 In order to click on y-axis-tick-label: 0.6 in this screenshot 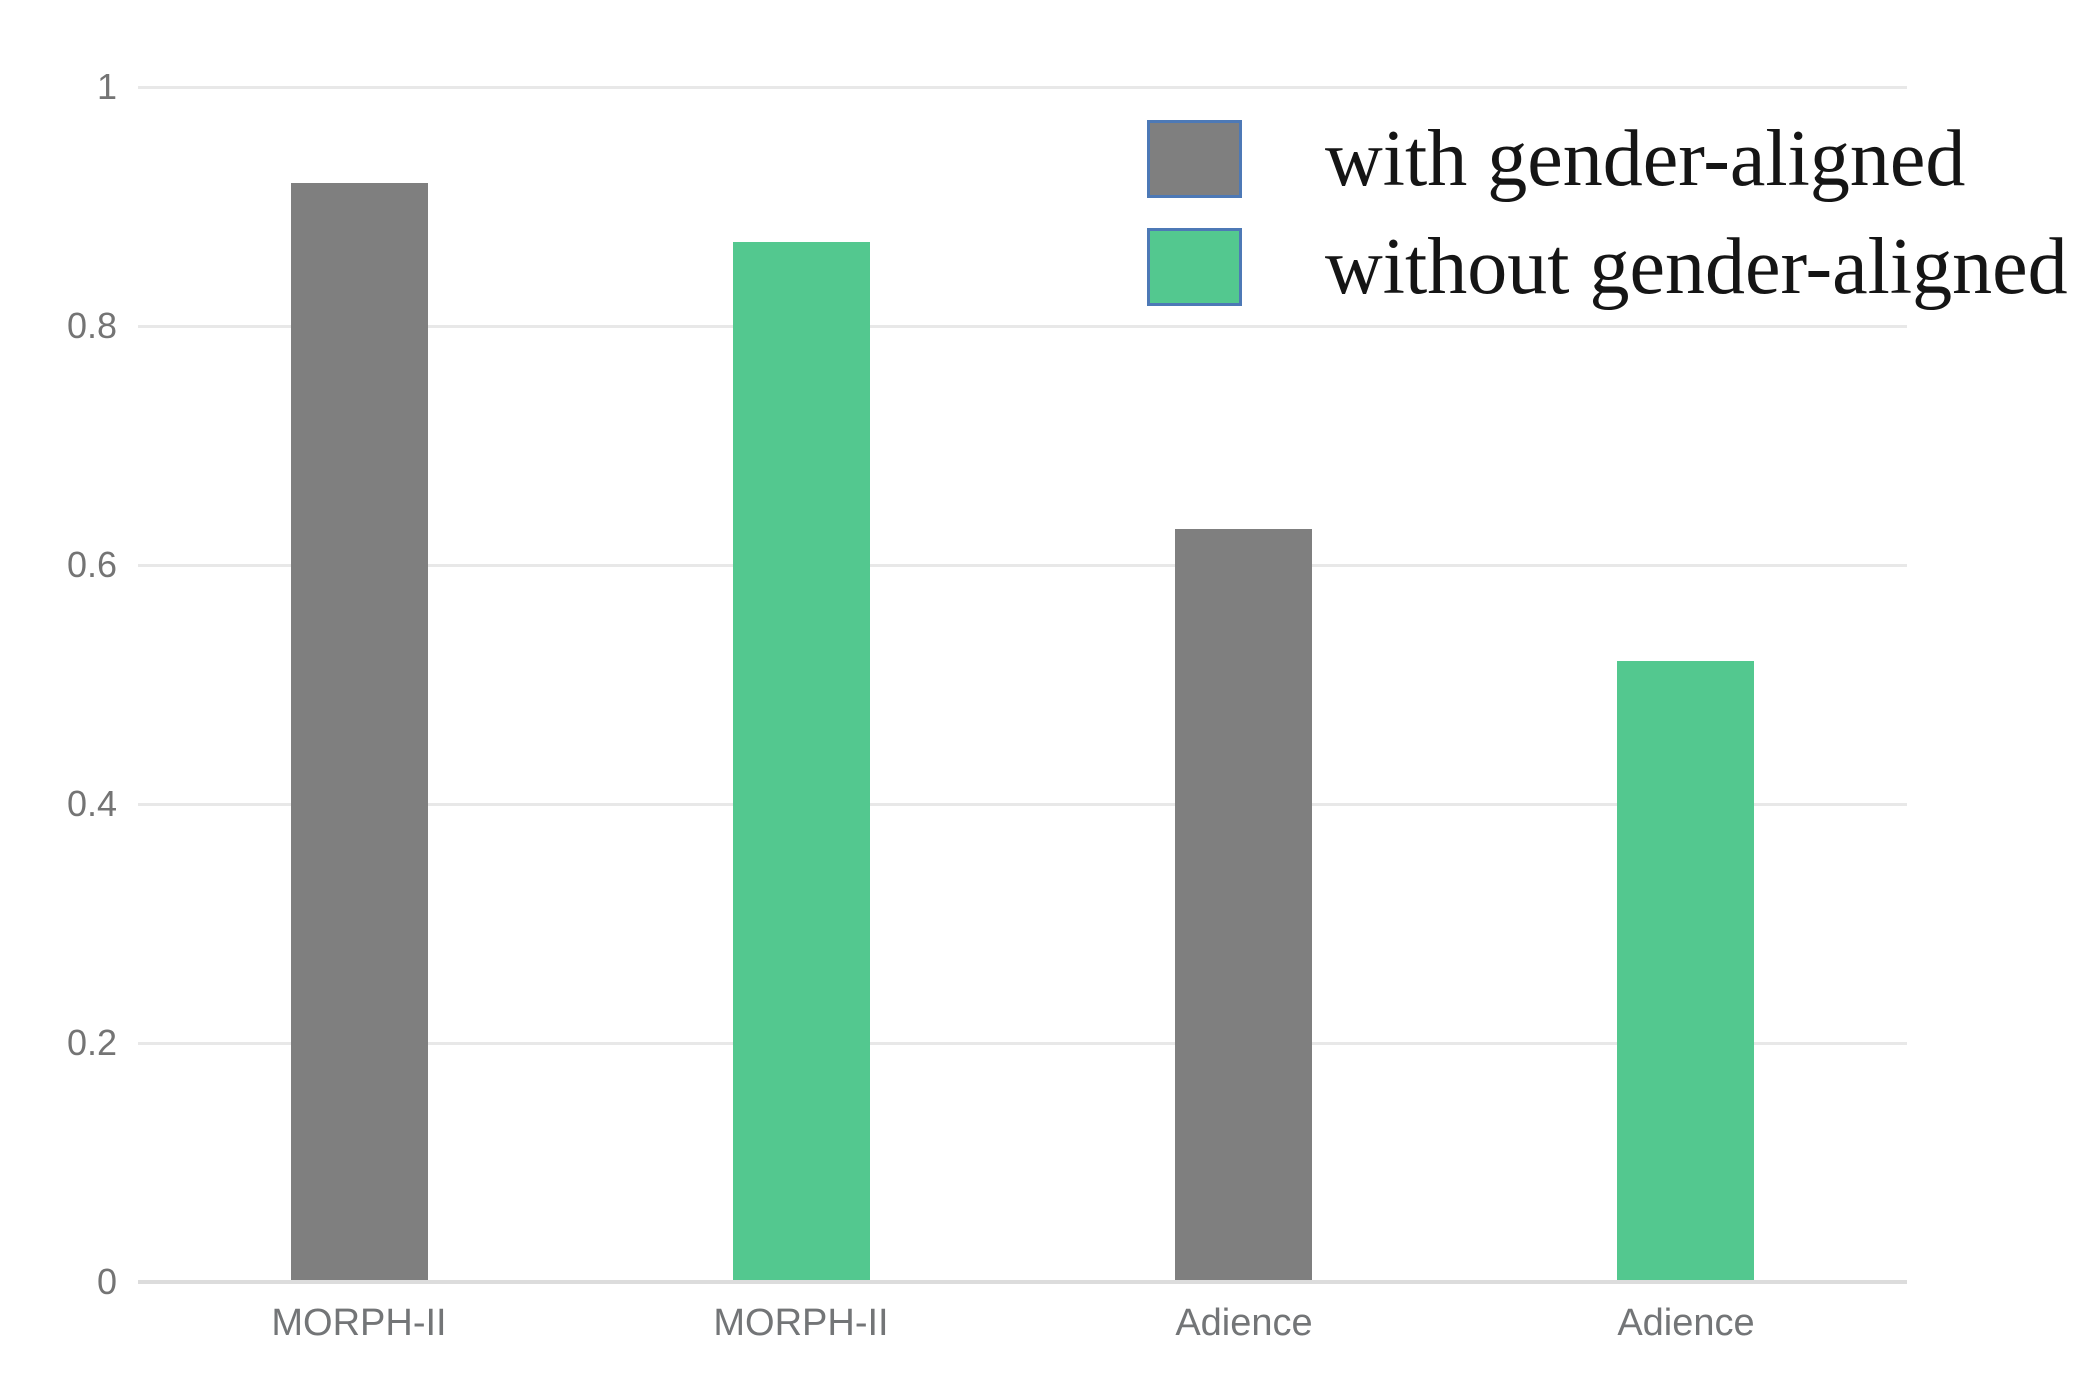, I will do `click(91, 564)`.